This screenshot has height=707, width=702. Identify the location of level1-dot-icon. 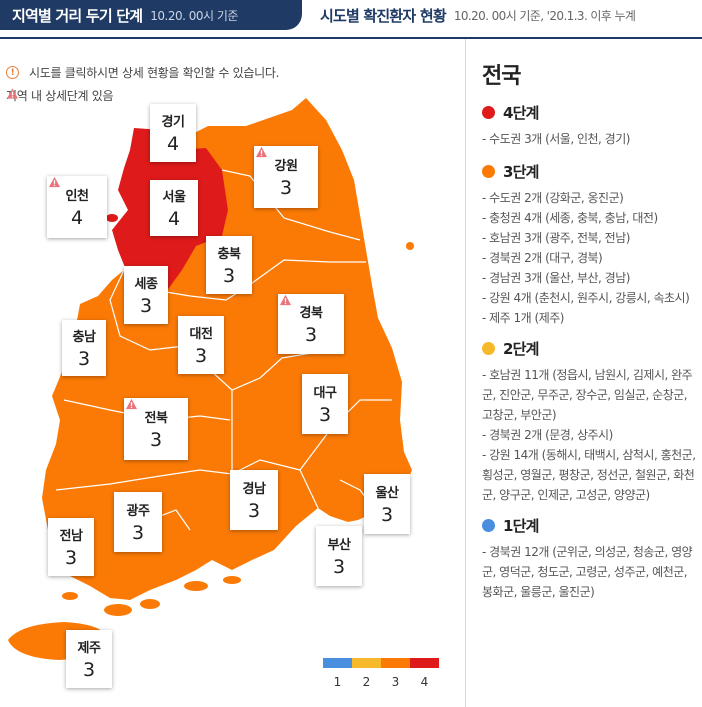
(488, 525).